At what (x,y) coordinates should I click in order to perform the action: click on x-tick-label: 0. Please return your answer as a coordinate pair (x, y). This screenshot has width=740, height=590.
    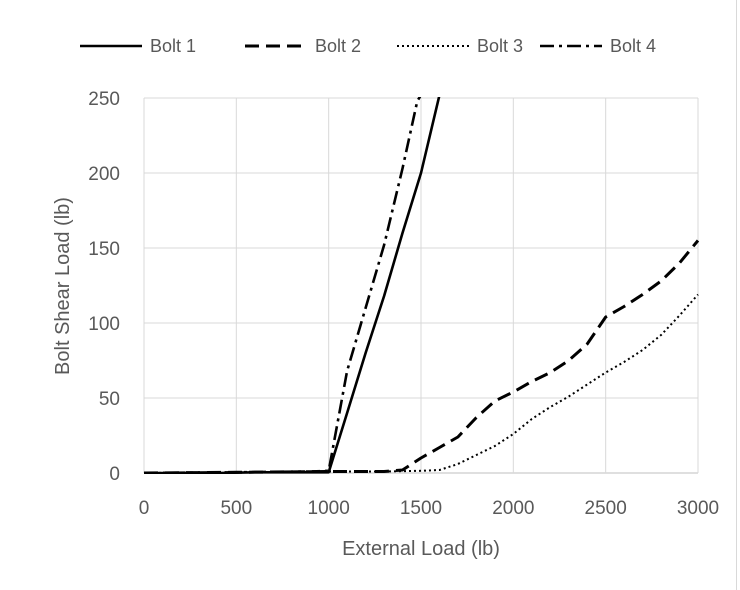
    Looking at the image, I should click on (144, 508).